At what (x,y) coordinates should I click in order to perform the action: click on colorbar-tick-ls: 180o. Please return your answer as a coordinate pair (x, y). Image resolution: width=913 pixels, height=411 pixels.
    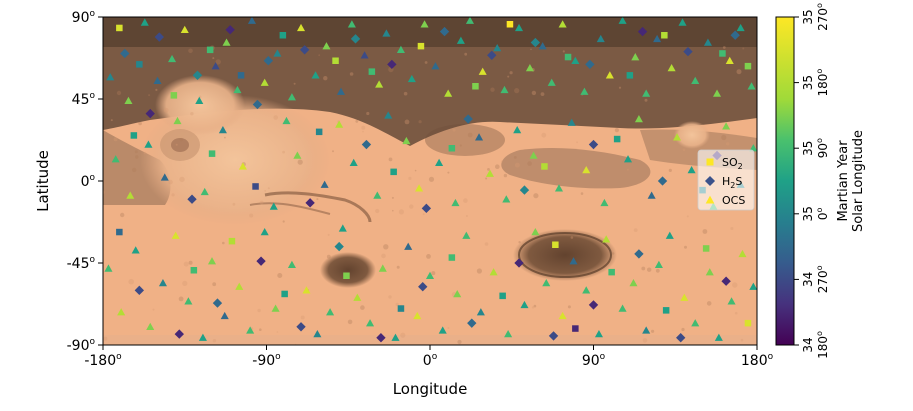
    Looking at the image, I should click on (822, 83).